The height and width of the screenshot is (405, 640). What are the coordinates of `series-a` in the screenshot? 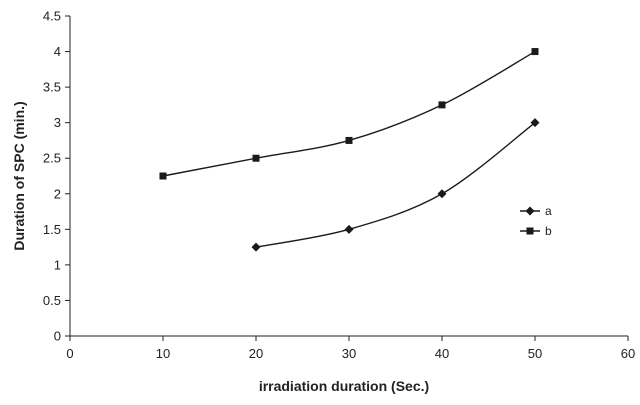 It's located at (395, 185).